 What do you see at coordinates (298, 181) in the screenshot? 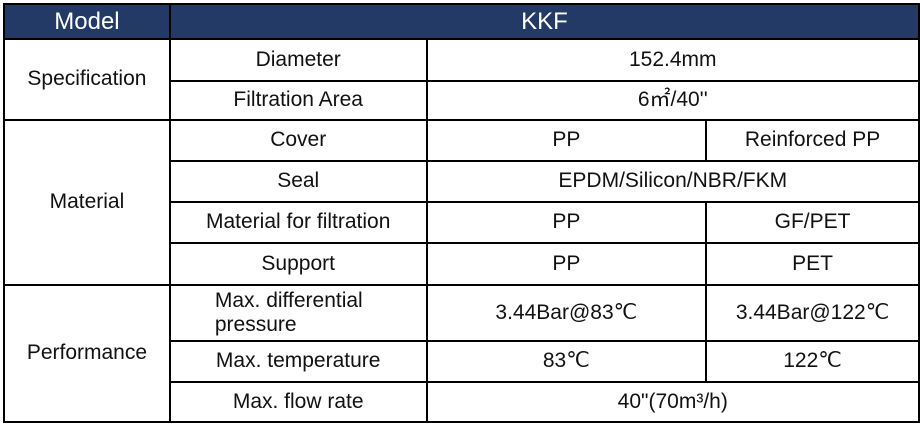
I see `row-label: Seal` at bounding box center [298, 181].